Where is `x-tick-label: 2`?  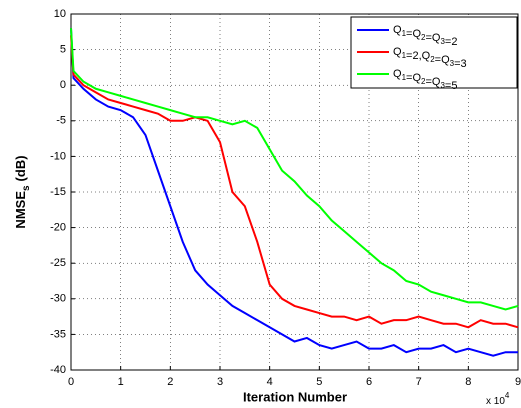 x-tick-label: 2 is located at coordinates (170, 382).